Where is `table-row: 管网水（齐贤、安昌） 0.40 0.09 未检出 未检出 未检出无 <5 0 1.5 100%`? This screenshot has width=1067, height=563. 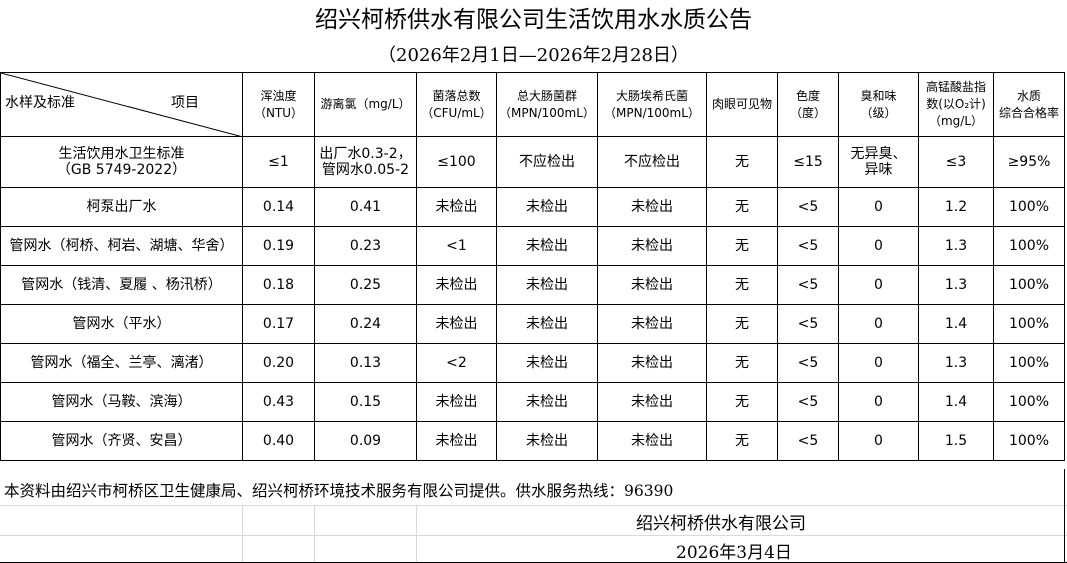 table-row: 管网水（齐贤、安昌） 0.40 0.09 未检出 未检出 未检出无 <5 0 1.5 100% is located at coordinates (532, 441).